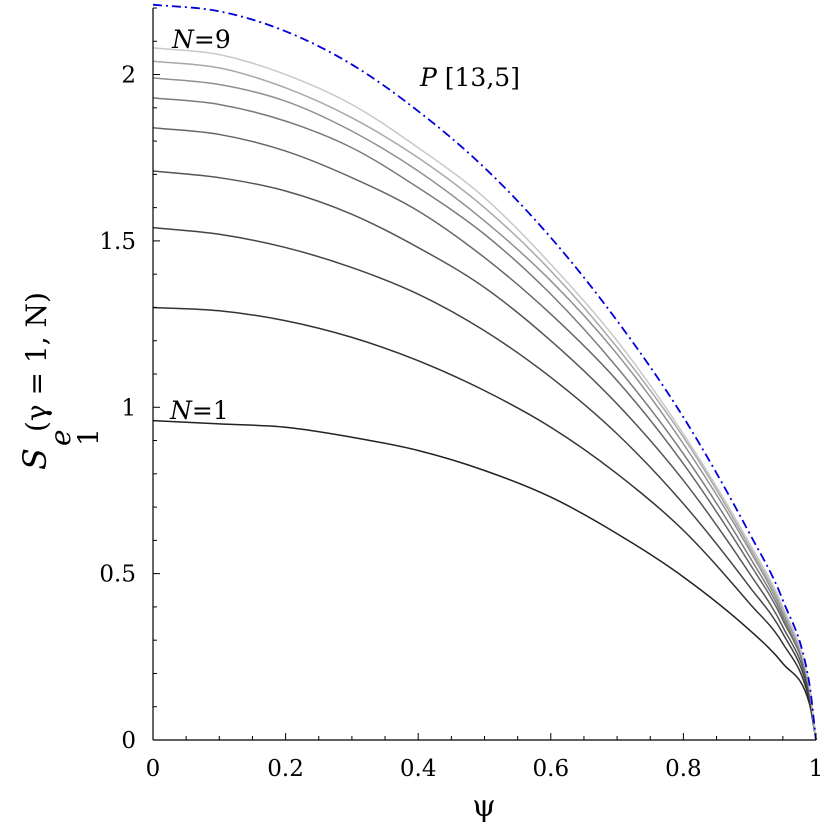  I want to click on annotation-n9-value: =9, so click(212, 39).